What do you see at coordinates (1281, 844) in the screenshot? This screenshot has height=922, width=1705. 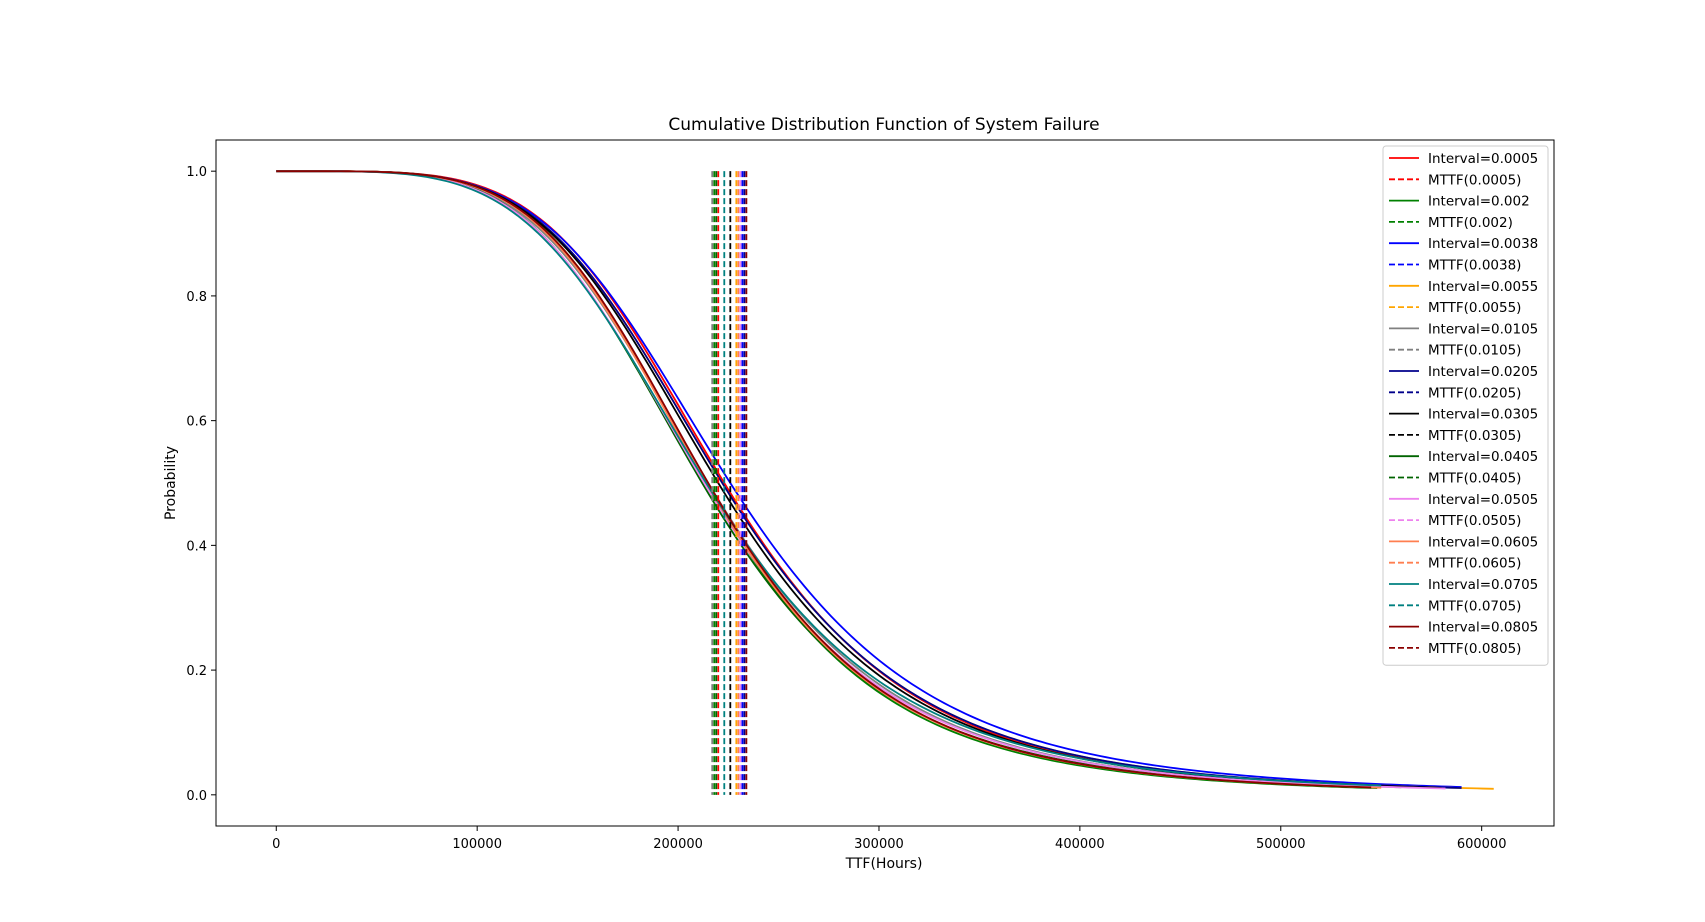 I see `x-tick-label: 500000` at bounding box center [1281, 844].